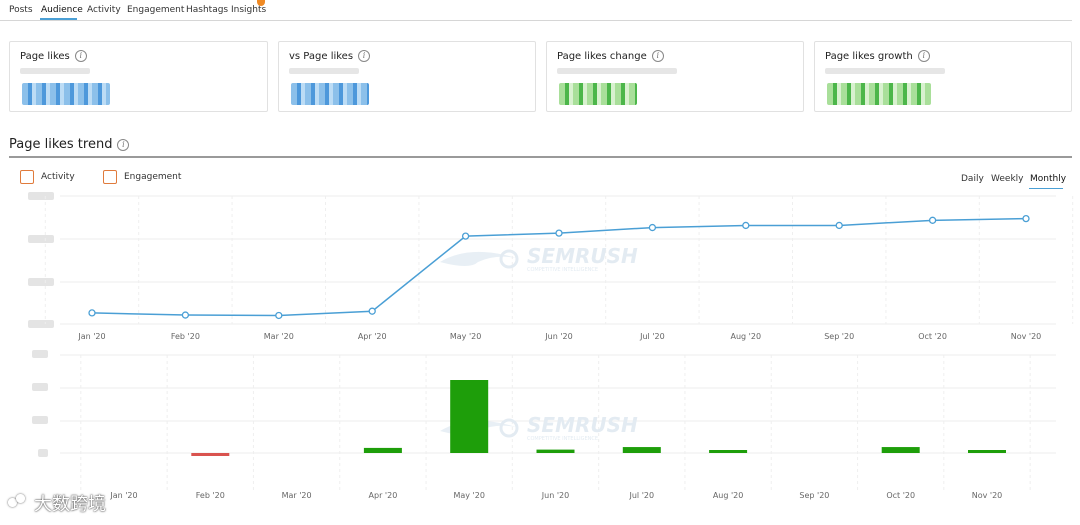  Describe the element at coordinates (407, 76) in the screenshot. I see `metric-card-vs-page-likes: vs Page likes i` at that location.